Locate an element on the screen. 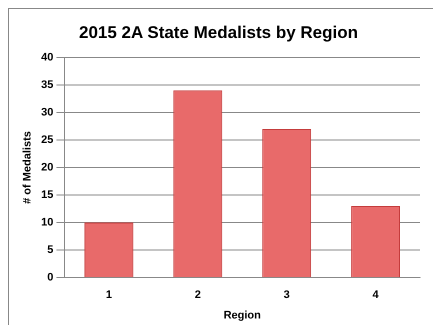  x-axis-title: Region is located at coordinates (243, 315).